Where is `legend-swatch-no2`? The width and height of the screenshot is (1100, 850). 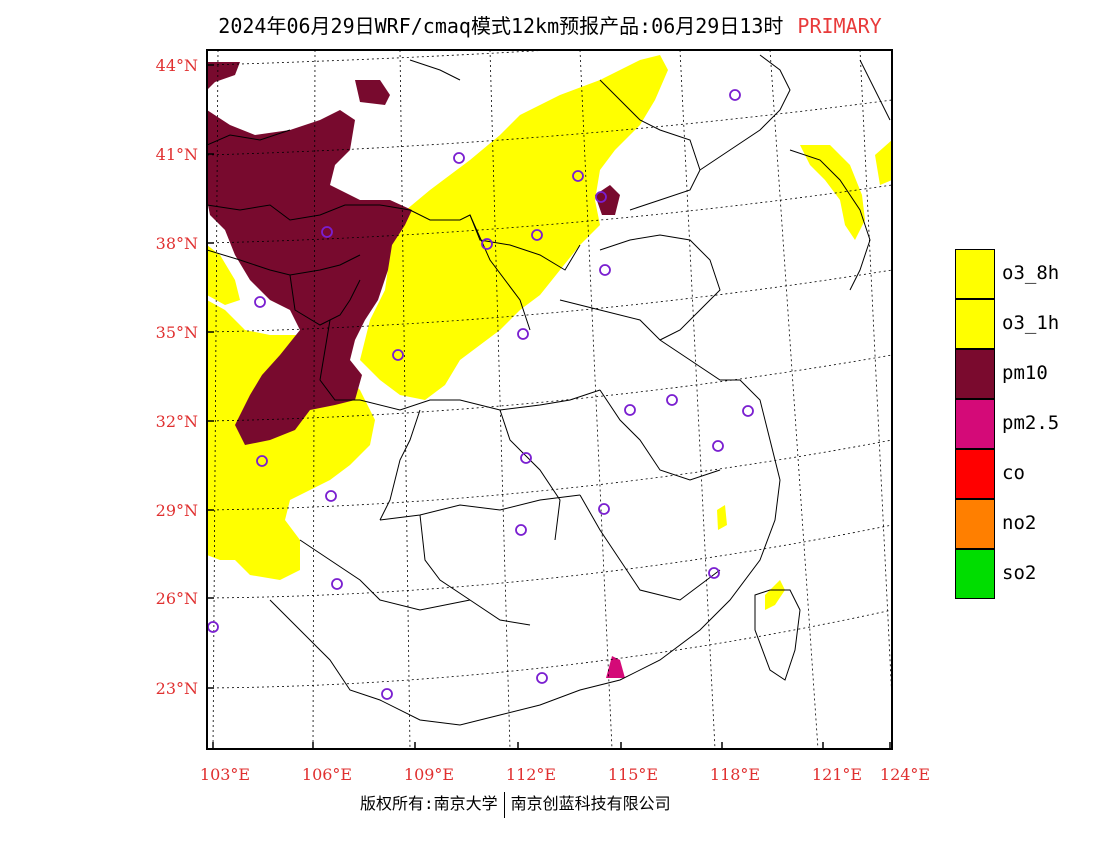 legend-swatch-no2 is located at coordinates (975, 524).